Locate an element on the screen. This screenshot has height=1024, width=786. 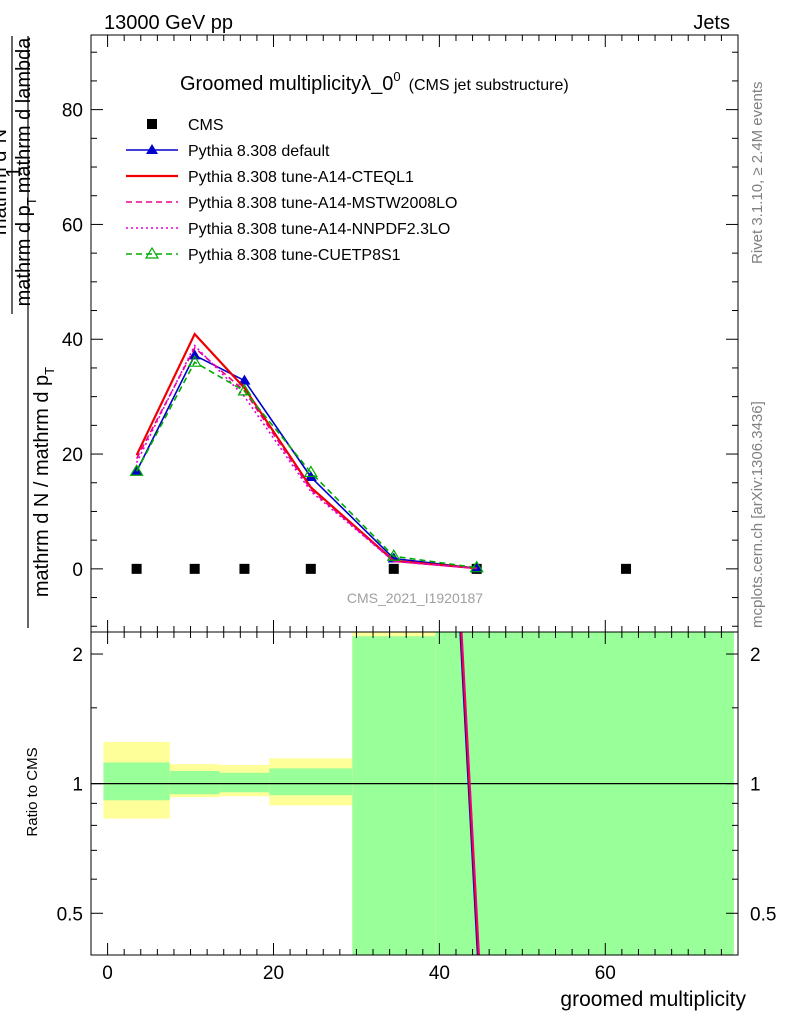
y-label-inner-denominator: mathrm d pTmathrm d lambda is located at coordinates (26, 172).